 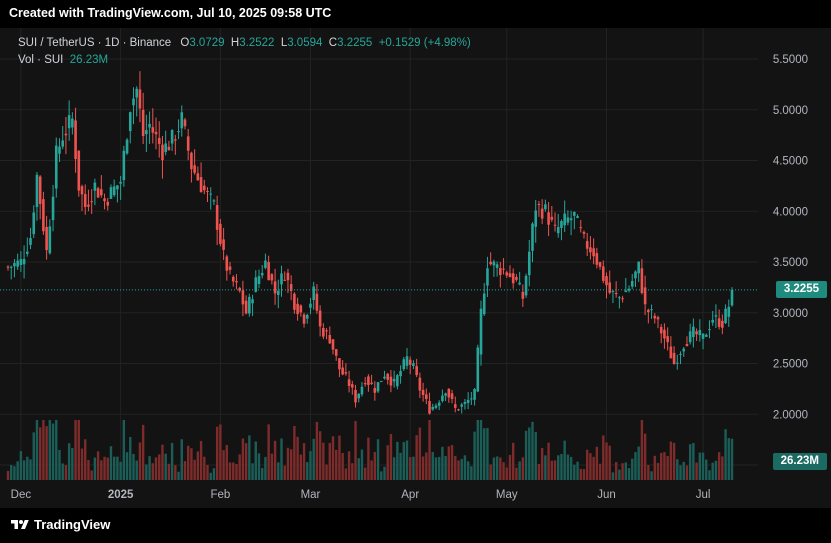 What do you see at coordinates (606, 495) in the screenshot?
I see `x-tick-label: Jun` at bounding box center [606, 495].